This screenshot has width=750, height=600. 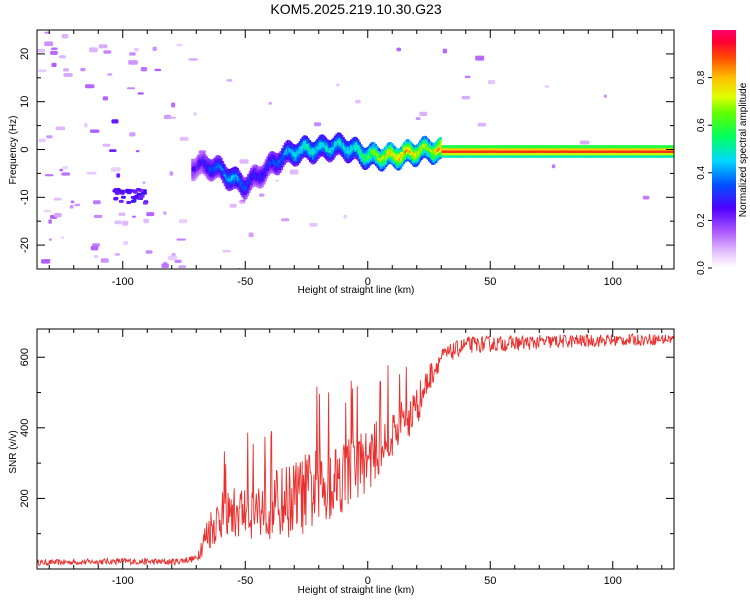 What do you see at coordinates (25, 428) in the screenshot?
I see `snr-ytick-label: 400` at bounding box center [25, 428].